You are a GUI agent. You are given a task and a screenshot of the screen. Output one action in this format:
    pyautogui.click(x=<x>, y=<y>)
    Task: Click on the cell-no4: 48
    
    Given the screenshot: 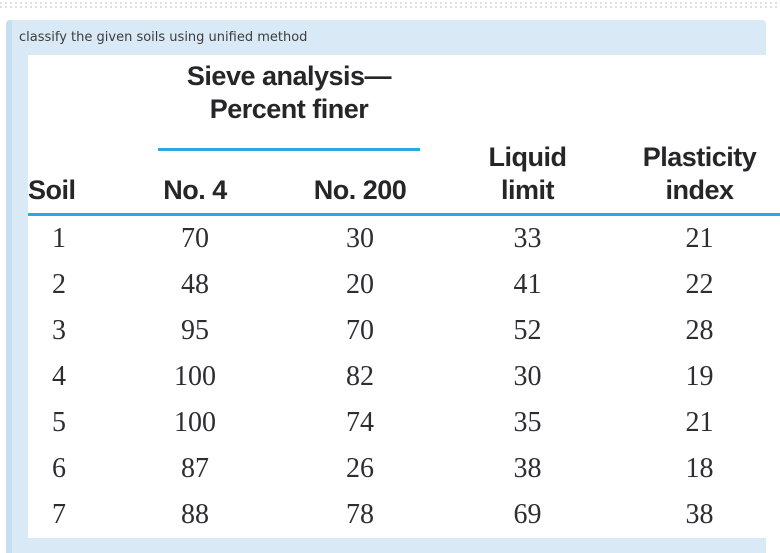 What is the action you would take?
    pyautogui.click(x=195, y=284)
    